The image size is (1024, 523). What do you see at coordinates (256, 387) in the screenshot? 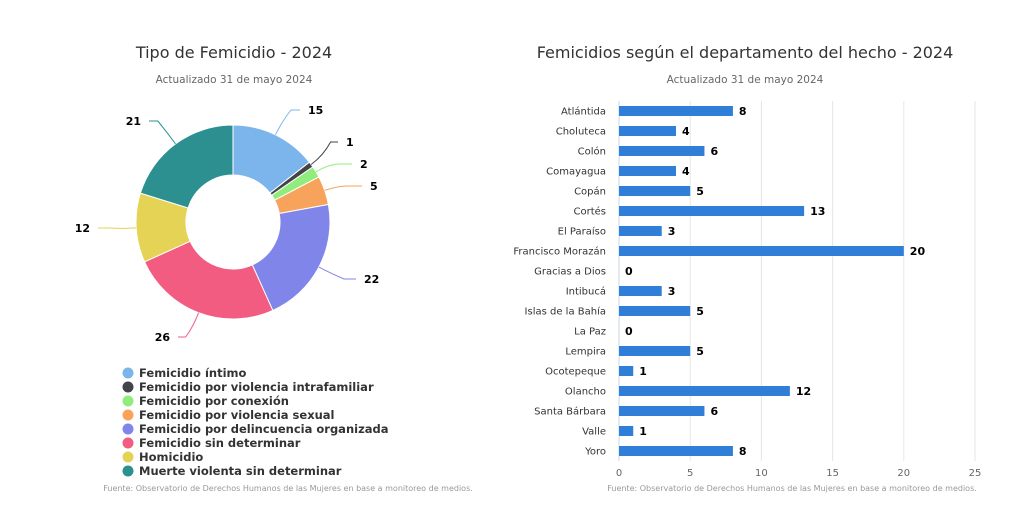
I see `legend-item: Femicidio por violencia intrafamiliar` at bounding box center [256, 387].